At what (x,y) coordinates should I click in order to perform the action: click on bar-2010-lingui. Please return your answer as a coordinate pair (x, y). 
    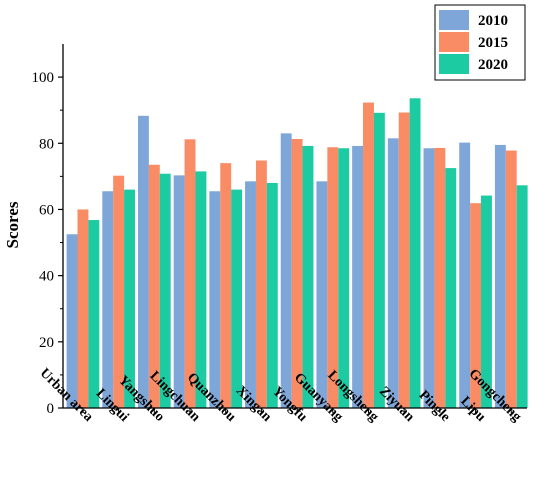
    Looking at the image, I should click on (108, 299).